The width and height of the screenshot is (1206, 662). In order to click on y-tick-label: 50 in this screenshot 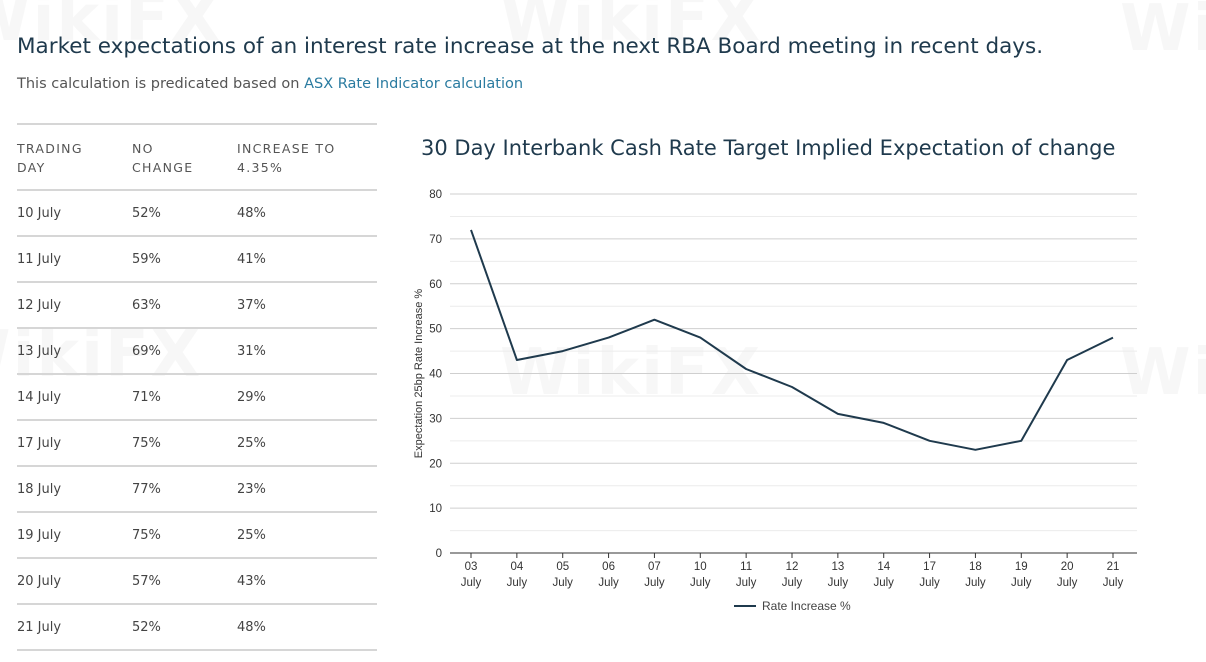, I will do `click(435, 330)`.